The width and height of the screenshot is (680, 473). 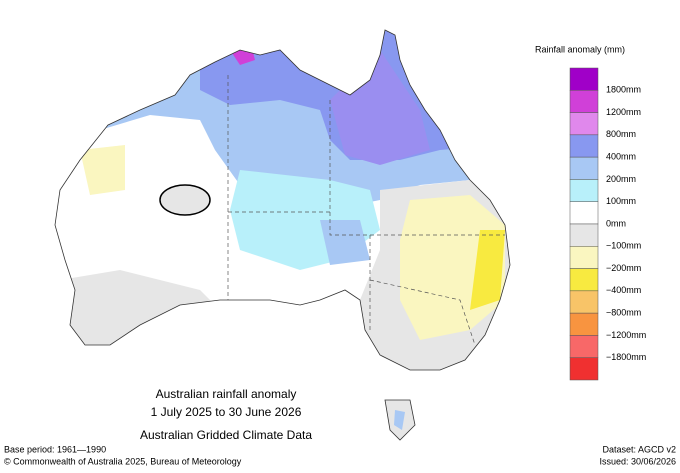 What do you see at coordinates (623, 268) in the screenshot?
I see `legend-label: −200mm` at bounding box center [623, 268].